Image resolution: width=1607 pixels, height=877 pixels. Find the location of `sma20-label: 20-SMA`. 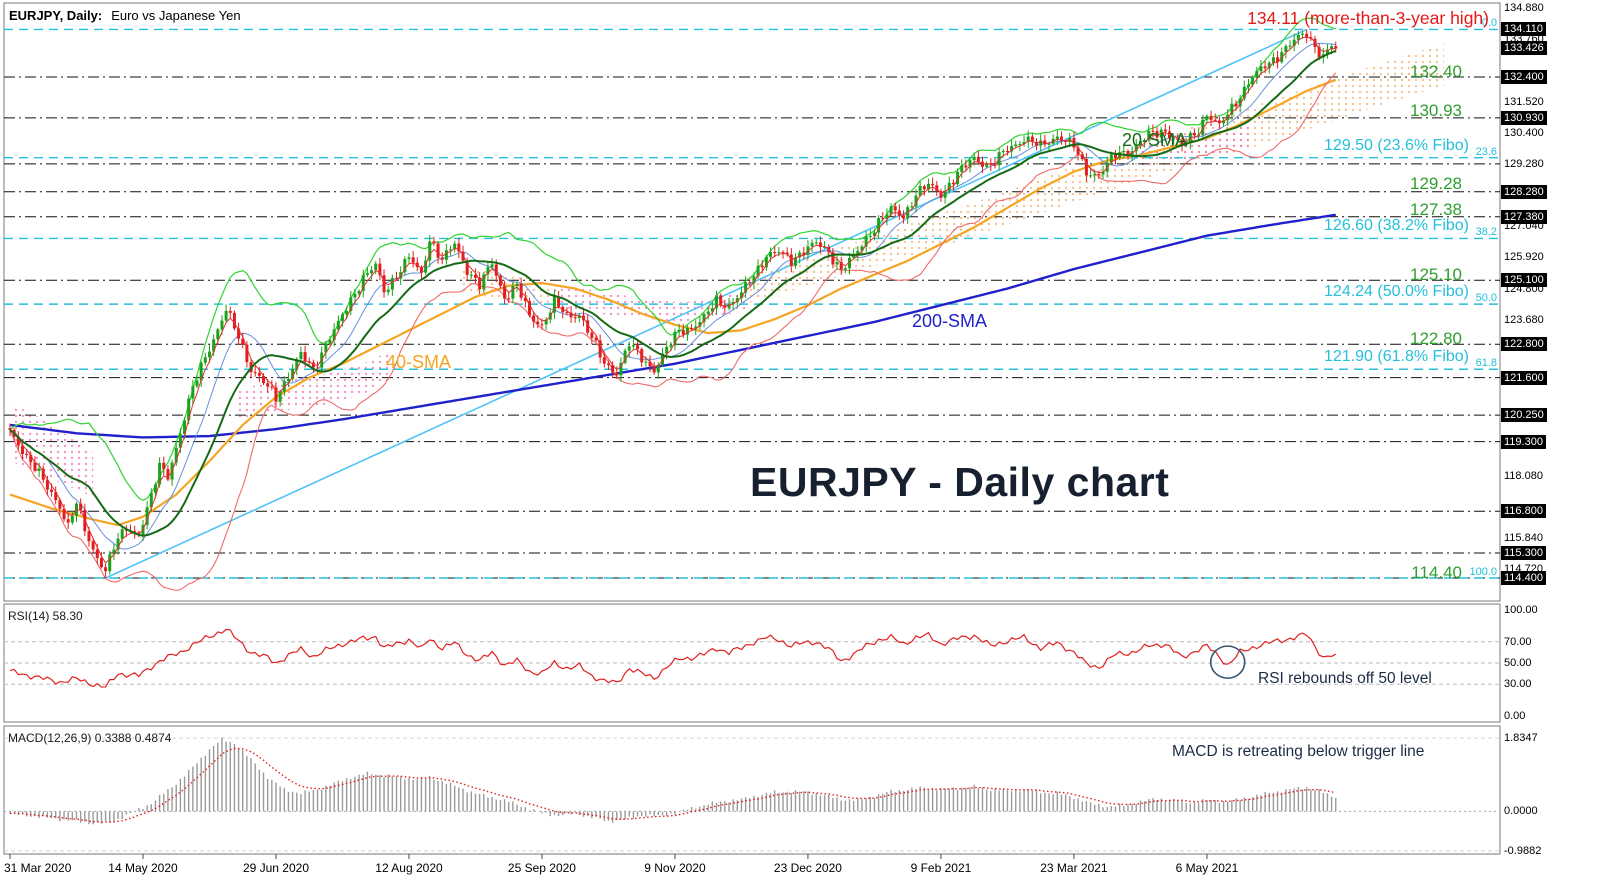

sma20-label: 20-SMA is located at coordinates (1155, 140).